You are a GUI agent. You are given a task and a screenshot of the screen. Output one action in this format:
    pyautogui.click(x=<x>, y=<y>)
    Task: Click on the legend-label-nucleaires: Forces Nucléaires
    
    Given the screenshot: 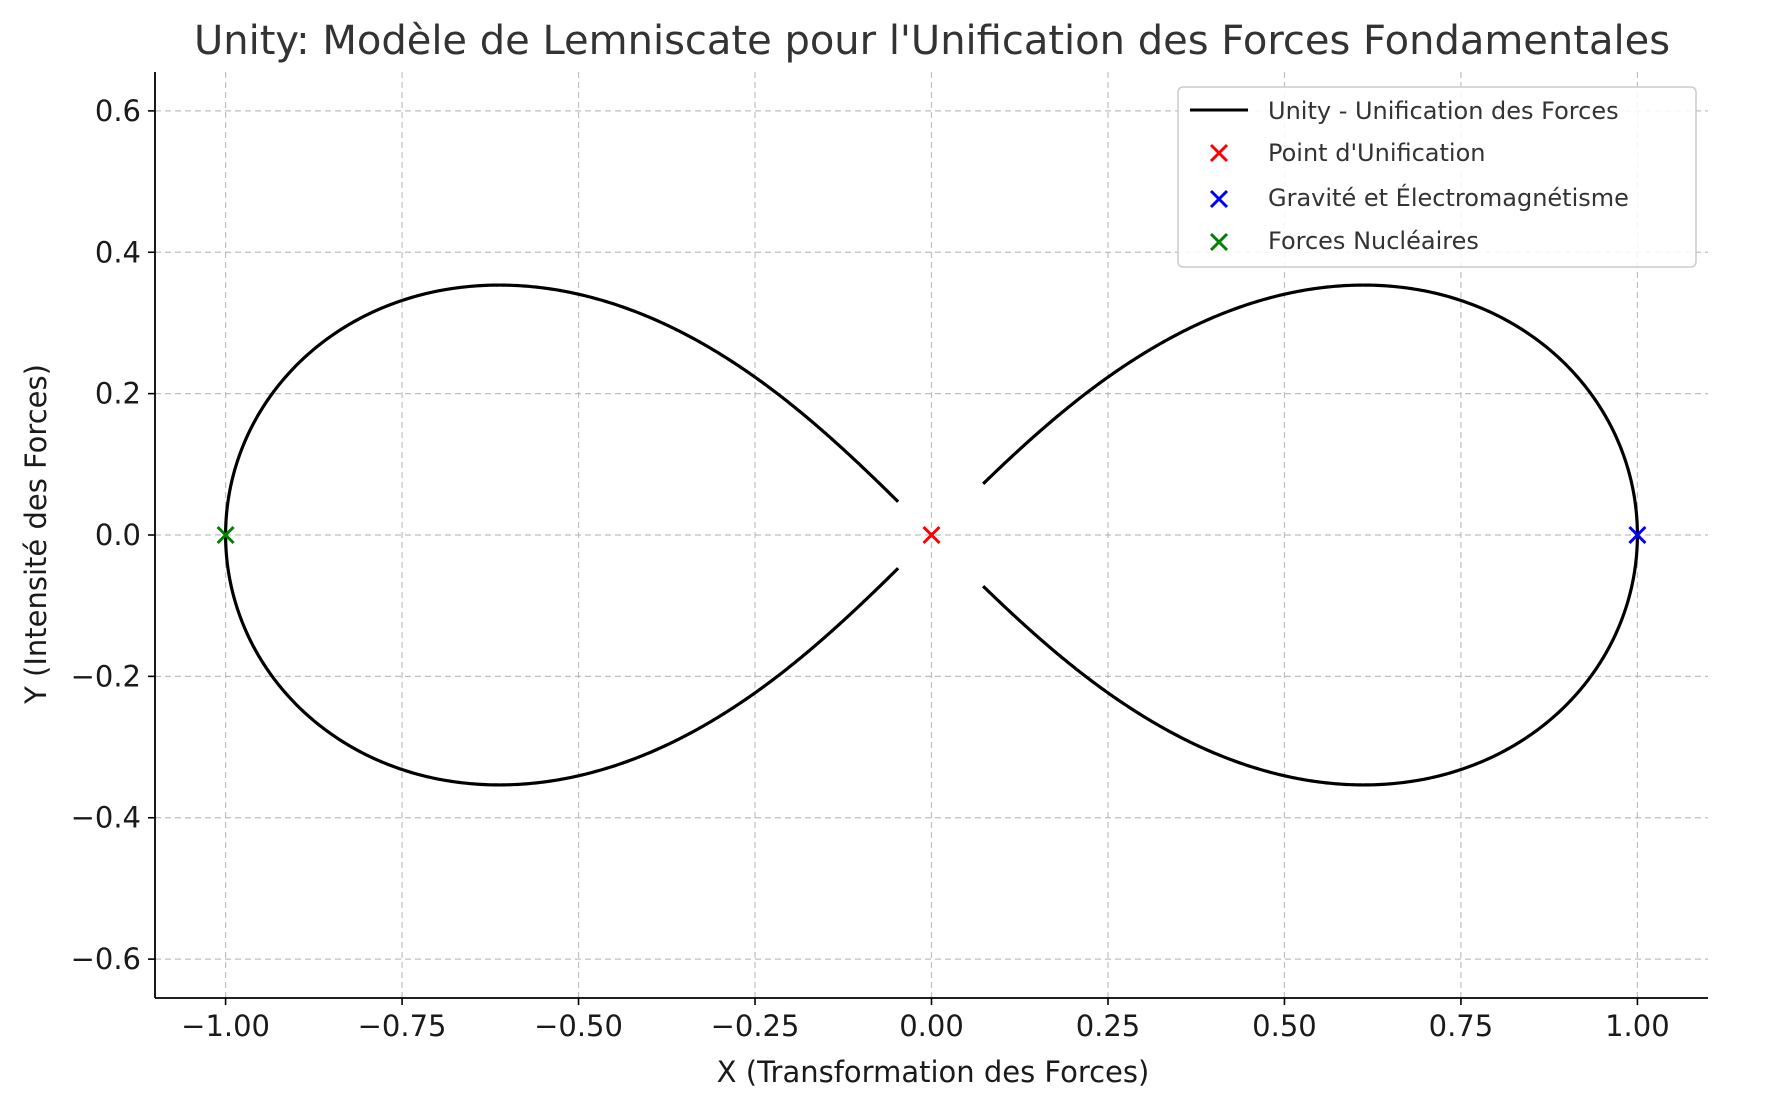 What is the action you would take?
    pyautogui.click(x=1373, y=241)
    